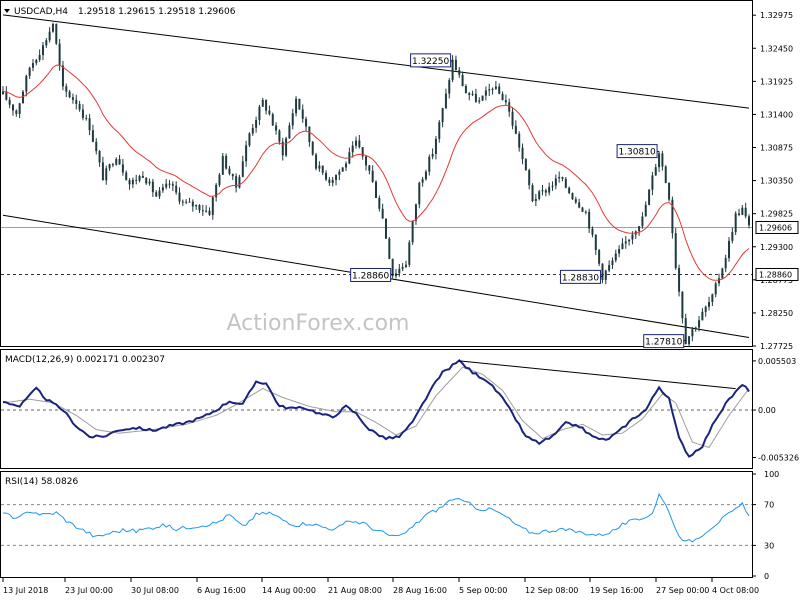 Image resolution: width=800 pixels, height=600 pixels. I want to click on rsi-header: RSI(14) 58.0826, so click(41, 482).